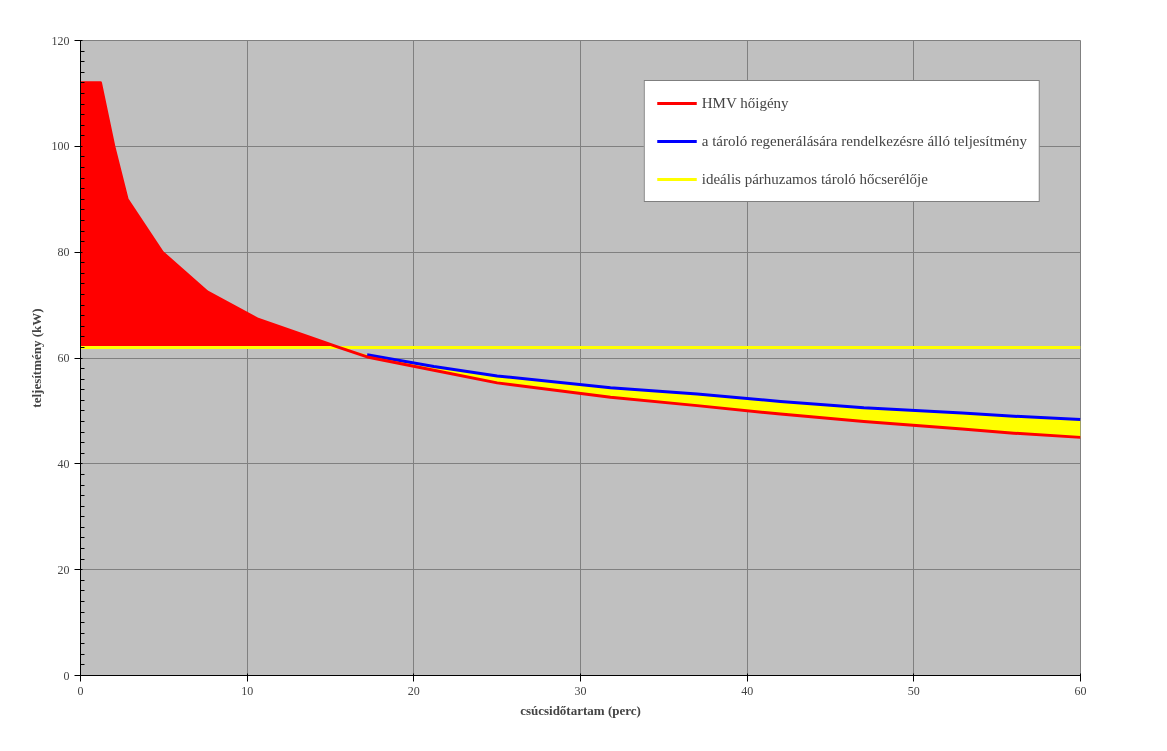 The width and height of the screenshot is (1167, 751). What do you see at coordinates (63, 358) in the screenshot?
I see `y-tick-label: 60` at bounding box center [63, 358].